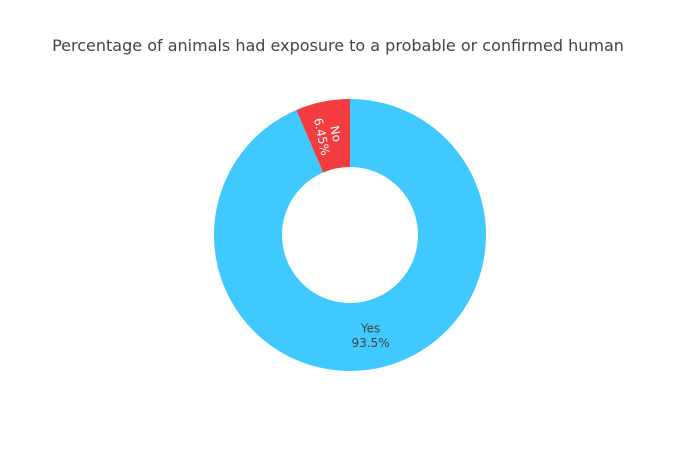 The image size is (700, 450). Describe the element at coordinates (323, 136) in the screenshot. I see `slice-no` at that location.